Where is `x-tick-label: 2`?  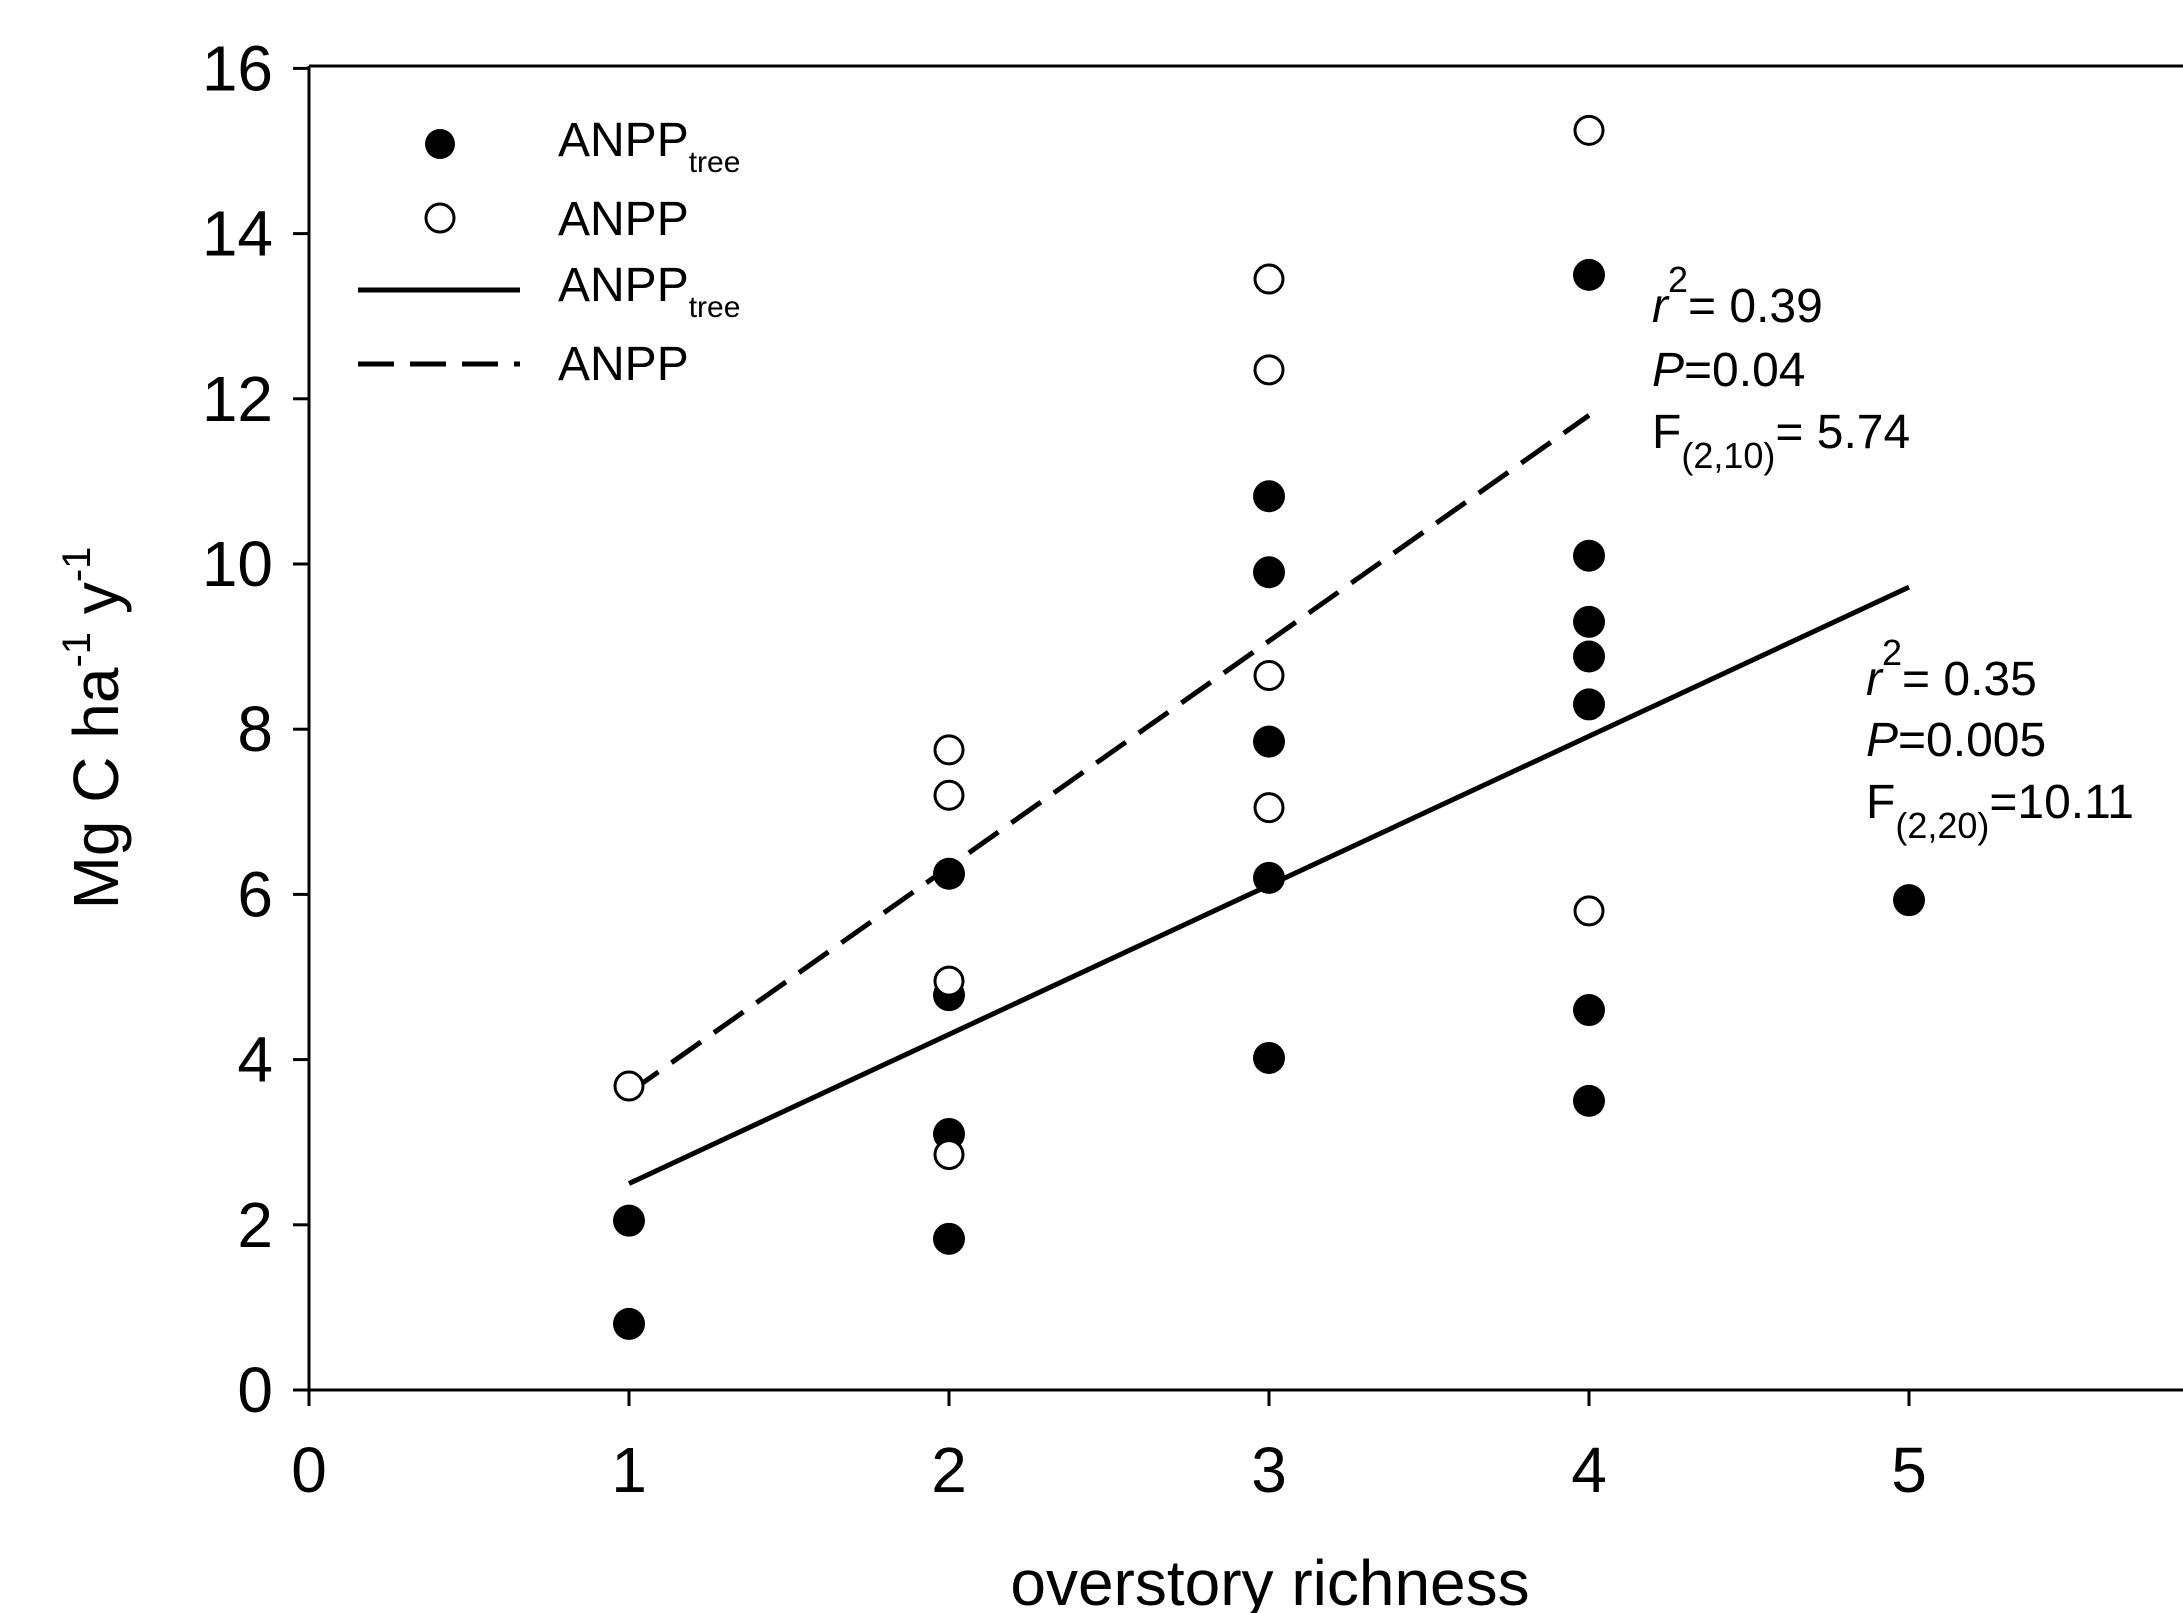 x-tick-label: 2 is located at coordinates (949, 1470).